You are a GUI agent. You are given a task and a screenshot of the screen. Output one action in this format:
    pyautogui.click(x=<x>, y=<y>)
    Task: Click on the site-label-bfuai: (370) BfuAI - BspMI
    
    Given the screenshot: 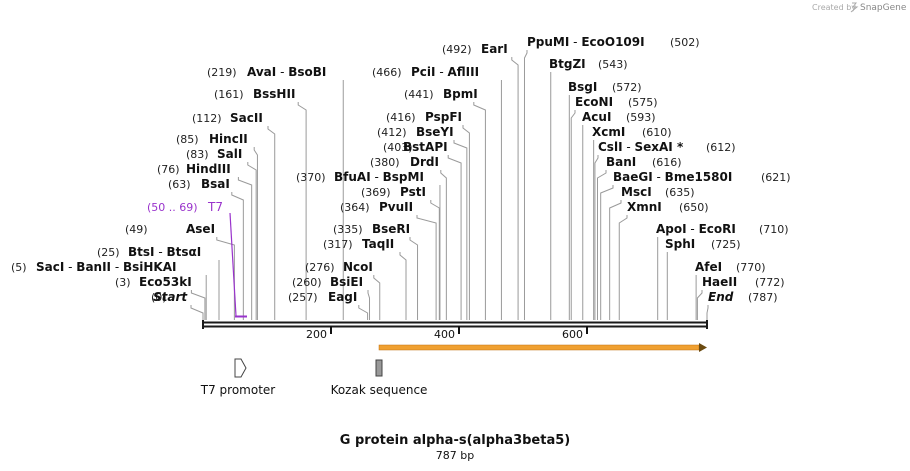 What is the action you would take?
    pyautogui.click(x=360, y=177)
    